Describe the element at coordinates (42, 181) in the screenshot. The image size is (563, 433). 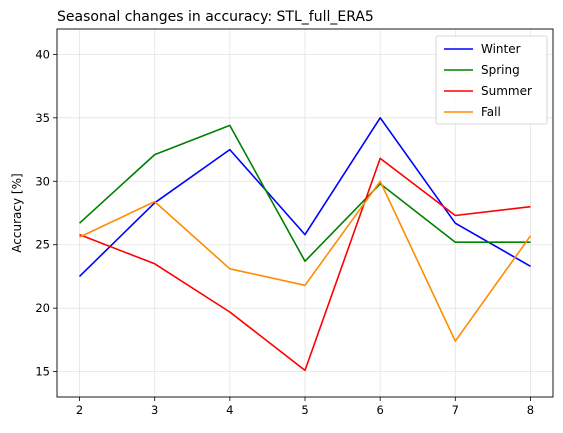
I see `y-tick-label: 30` at that location.